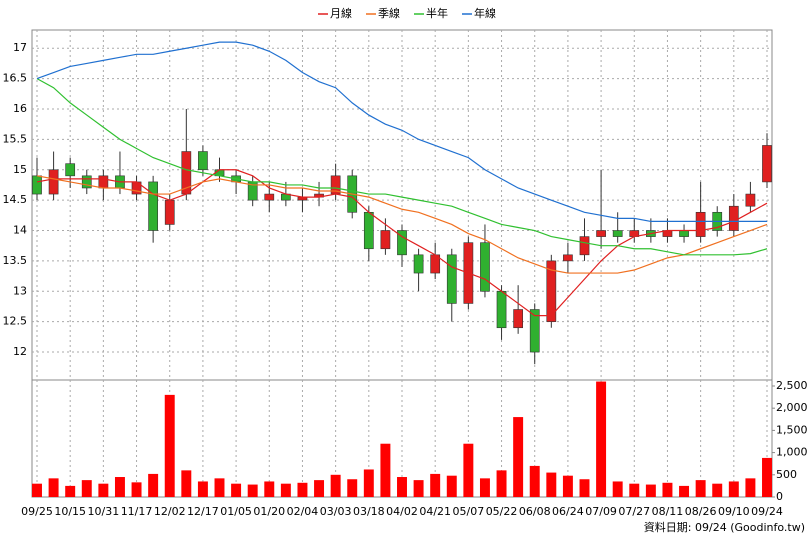 Image resolution: width=808 pixels, height=544 pixels. Describe the element at coordinates (137, 511) in the screenshot. I see `x-tick-label: 11/17` at that location.